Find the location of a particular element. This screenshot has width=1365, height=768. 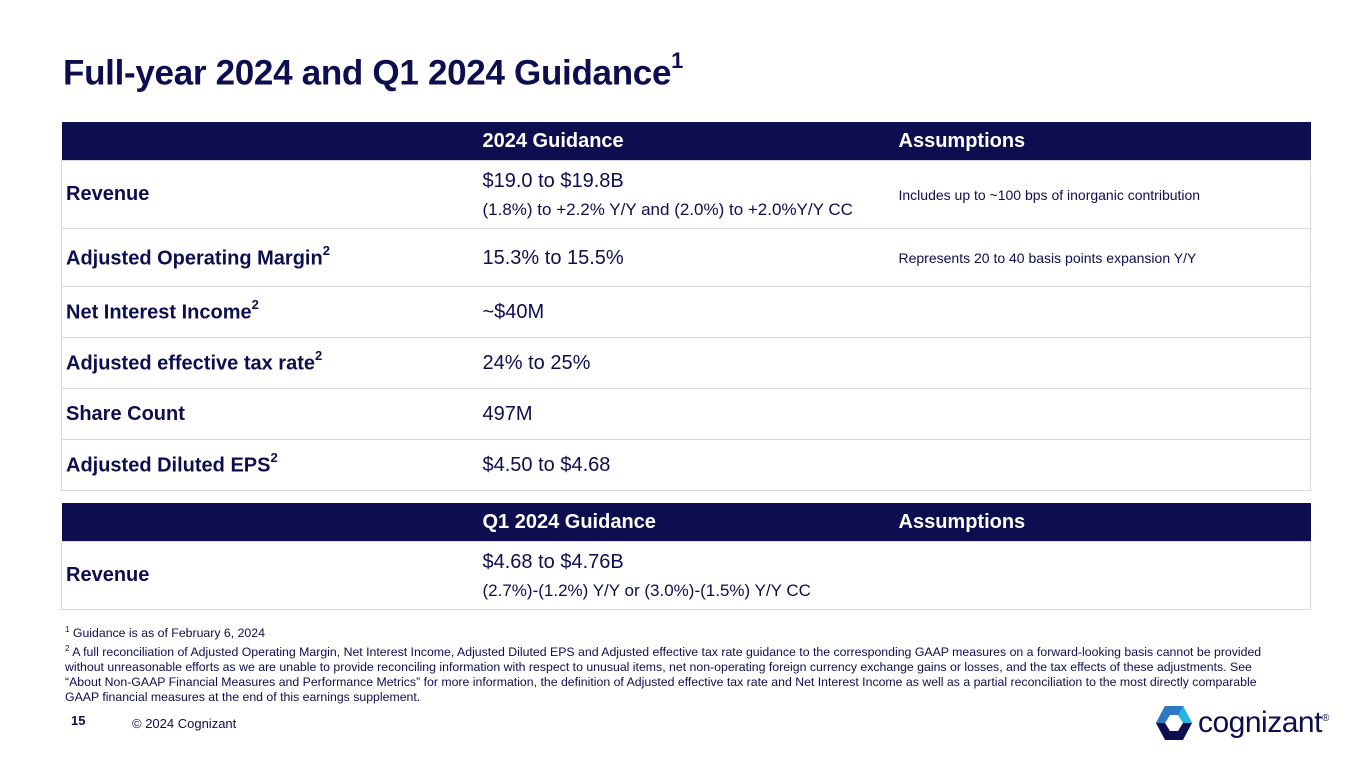

cognizant-logo-icon is located at coordinates (1174, 723).